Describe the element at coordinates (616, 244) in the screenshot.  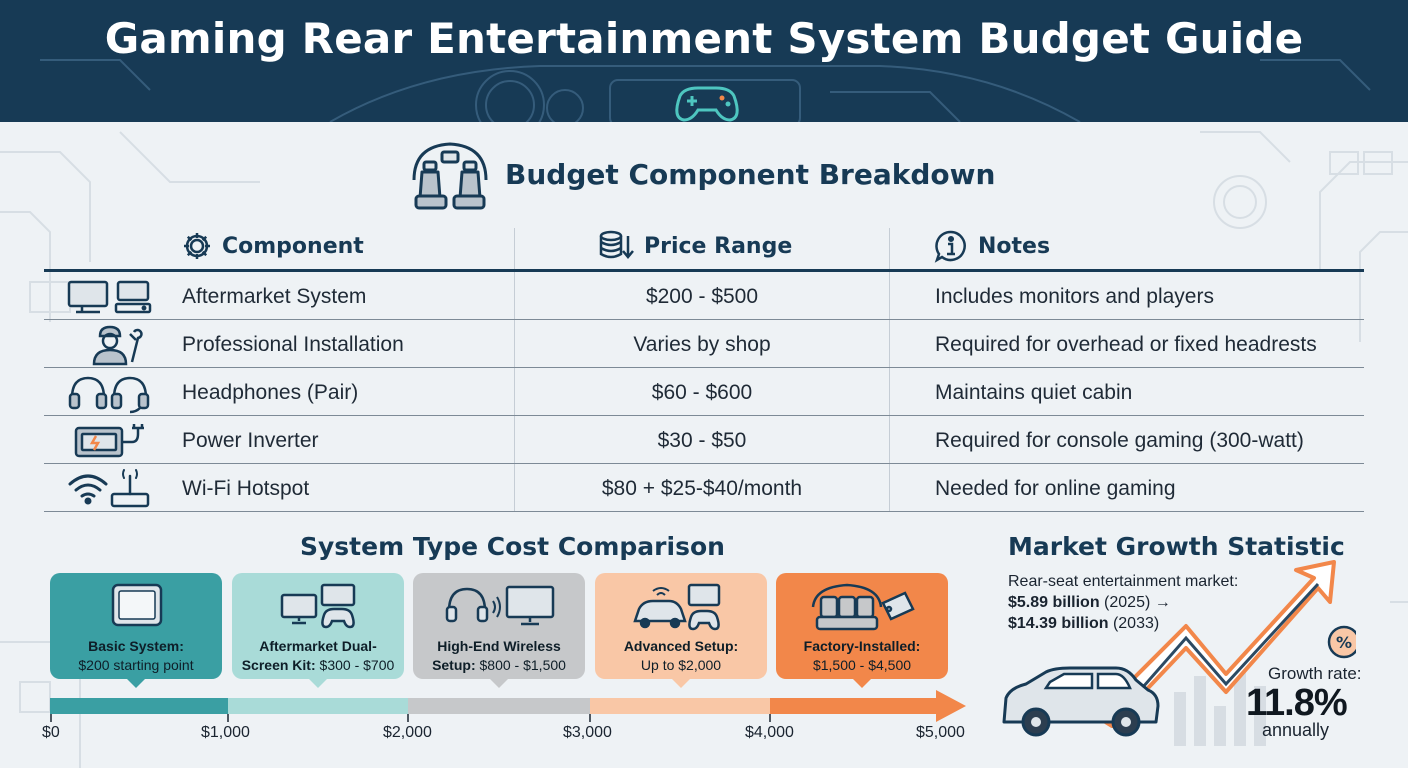
I see `coin-stack-icon` at that location.